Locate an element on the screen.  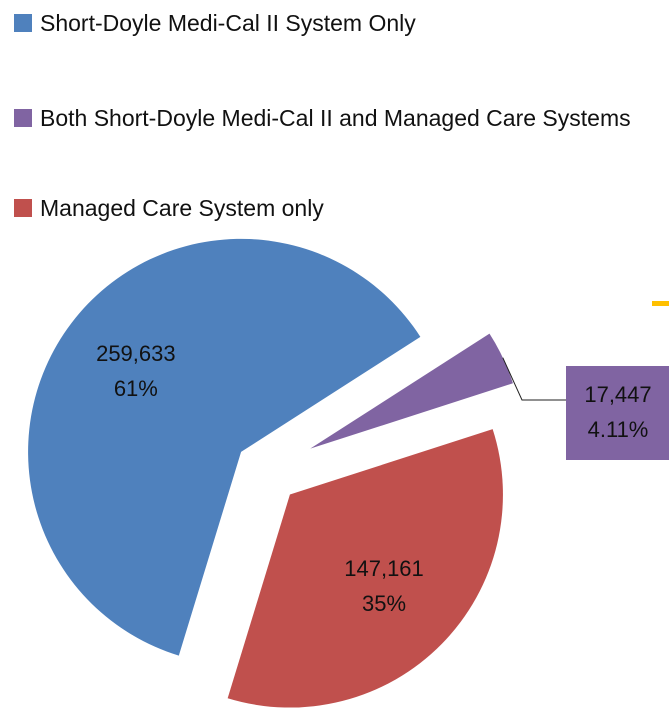
data-label: 17,447 is located at coordinates (617, 394).